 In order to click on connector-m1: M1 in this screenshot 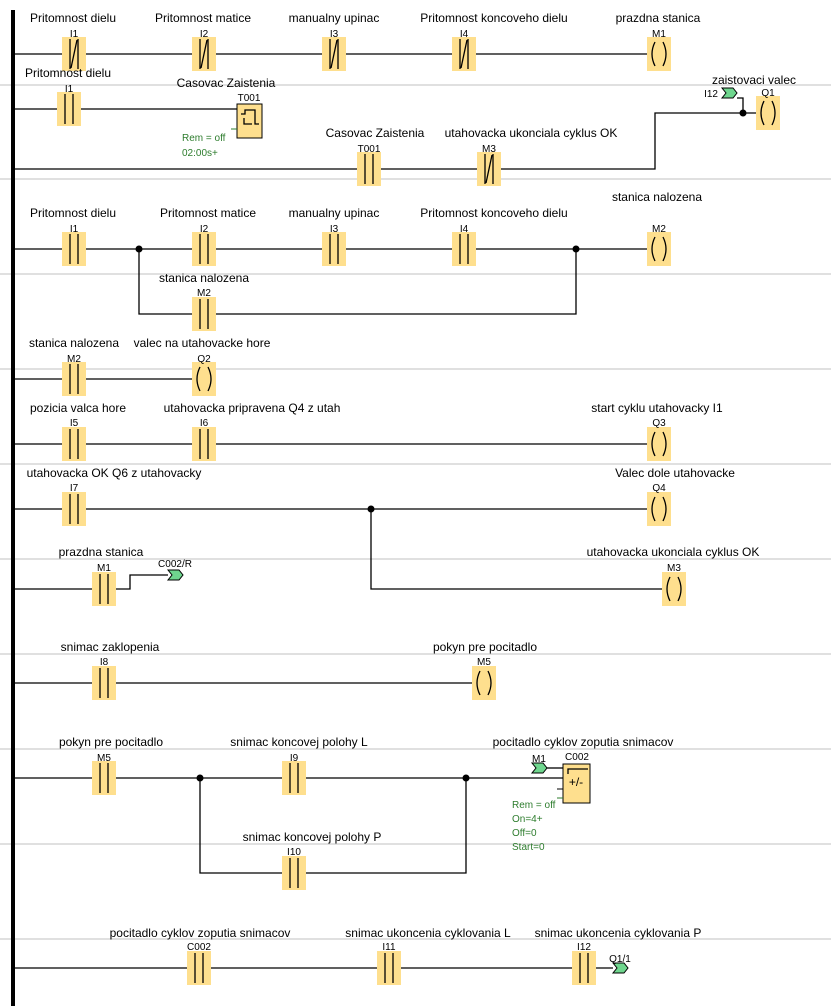, I will do `click(539, 764)`.